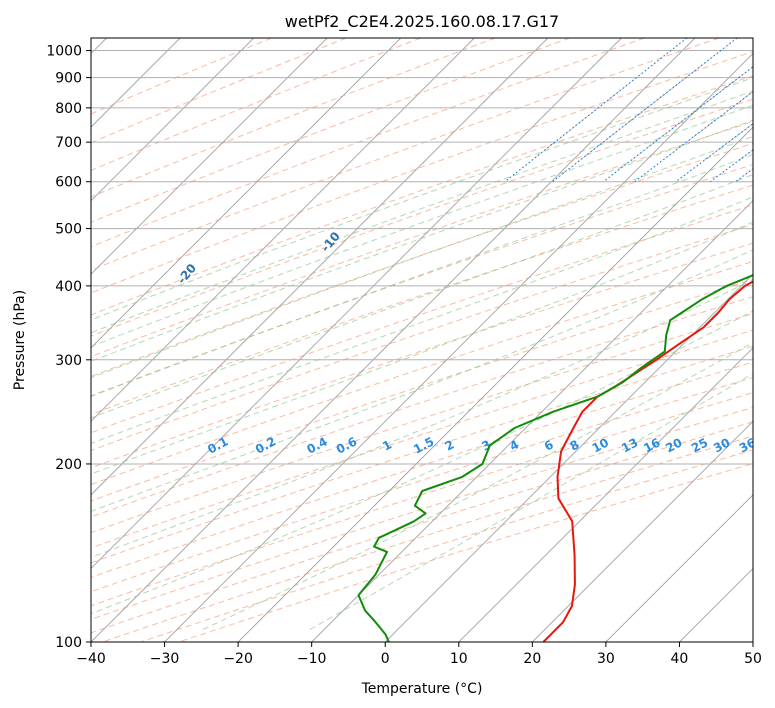  What do you see at coordinates (747, 445) in the screenshot?
I see `mixing-ratio-label: 36` at bounding box center [747, 445].